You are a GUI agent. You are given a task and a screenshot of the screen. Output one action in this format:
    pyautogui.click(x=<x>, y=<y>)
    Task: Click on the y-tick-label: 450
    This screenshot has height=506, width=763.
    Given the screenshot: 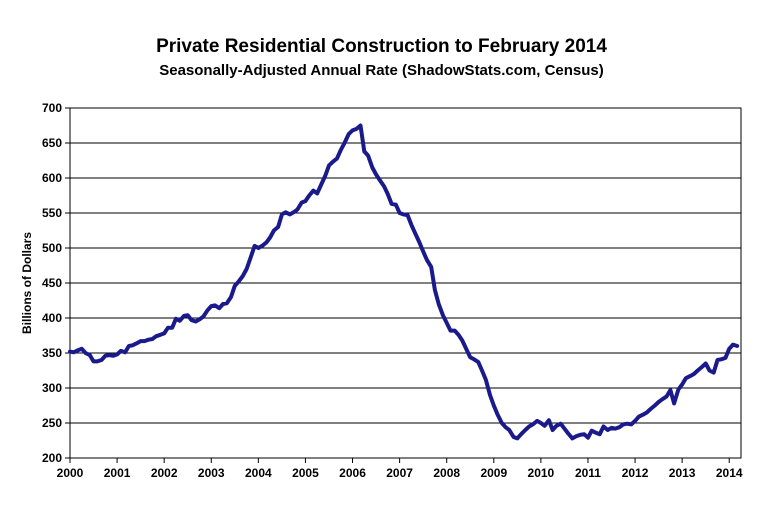 What is the action you would take?
    pyautogui.click(x=52, y=283)
    